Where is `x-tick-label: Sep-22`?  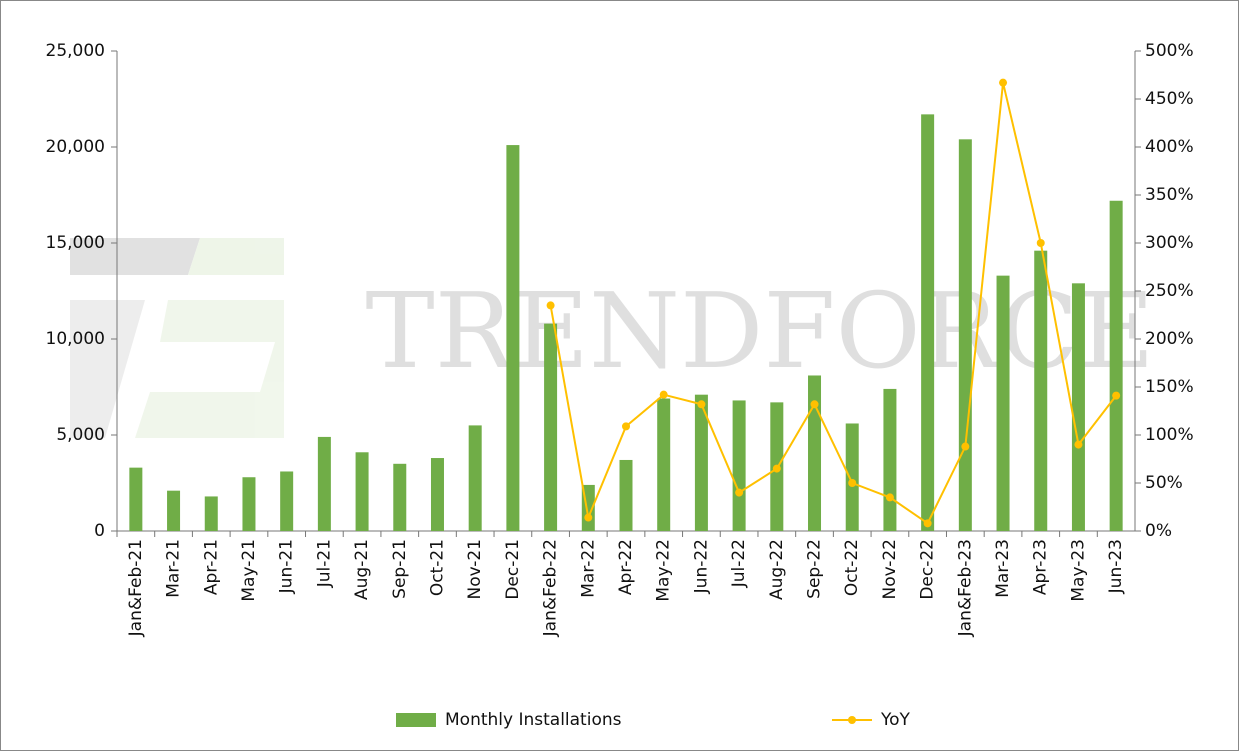 x-tick-label: Sep-22 is located at coordinates (815, 569).